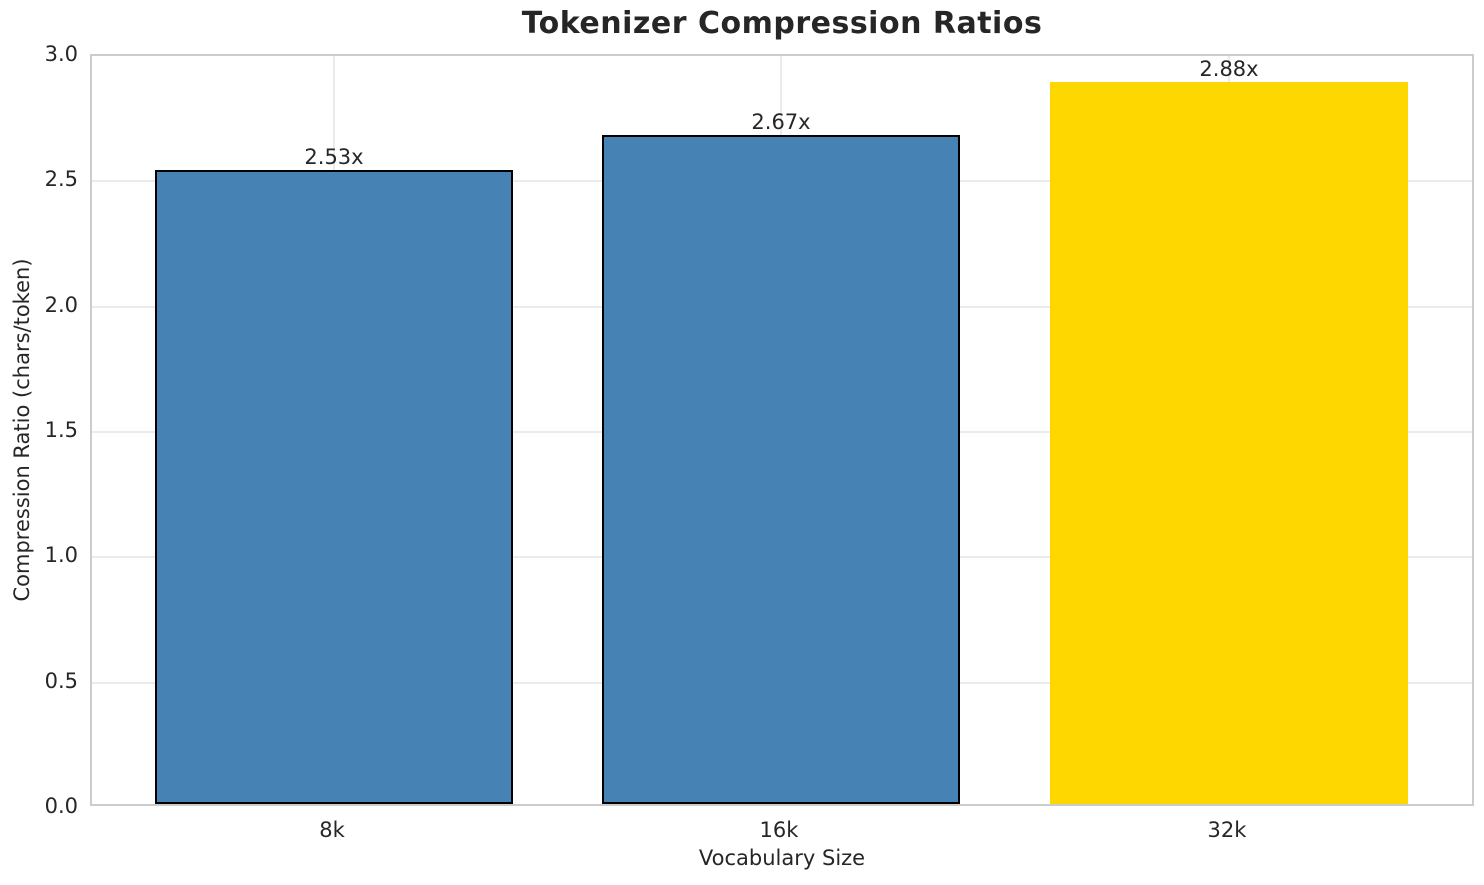 The width and height of the screenshot is (1484, 885). Describe the element at coordinates (61, 555) in the screenshot. I see `y-tick-label: 1.0` at that location.